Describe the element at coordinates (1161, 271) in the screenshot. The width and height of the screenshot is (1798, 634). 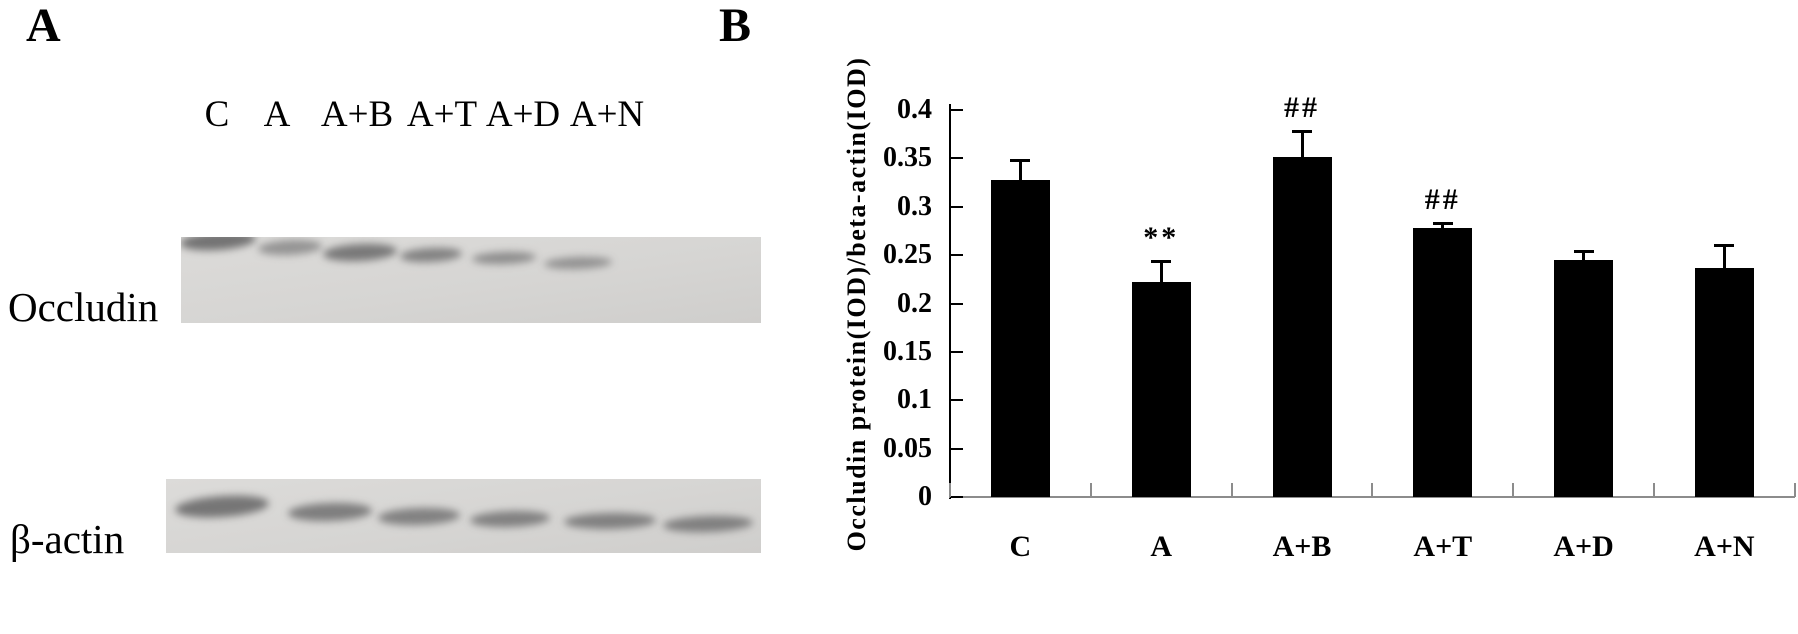
I see `error-bar-stem-A` at that location.